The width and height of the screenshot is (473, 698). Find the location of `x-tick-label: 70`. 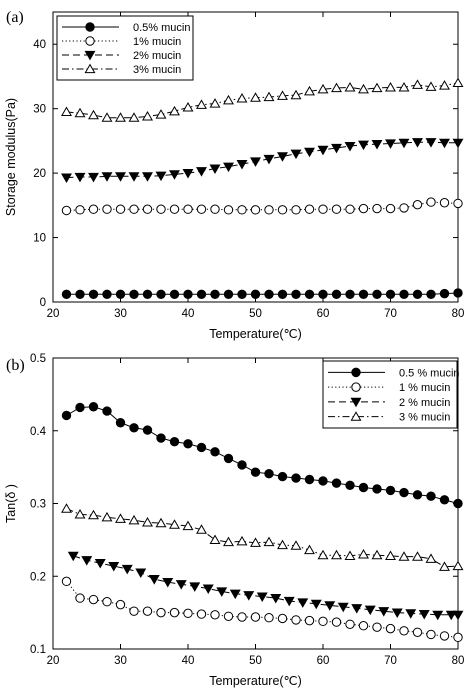

x-tick-label: 70 is located at coordinates (390, 314).